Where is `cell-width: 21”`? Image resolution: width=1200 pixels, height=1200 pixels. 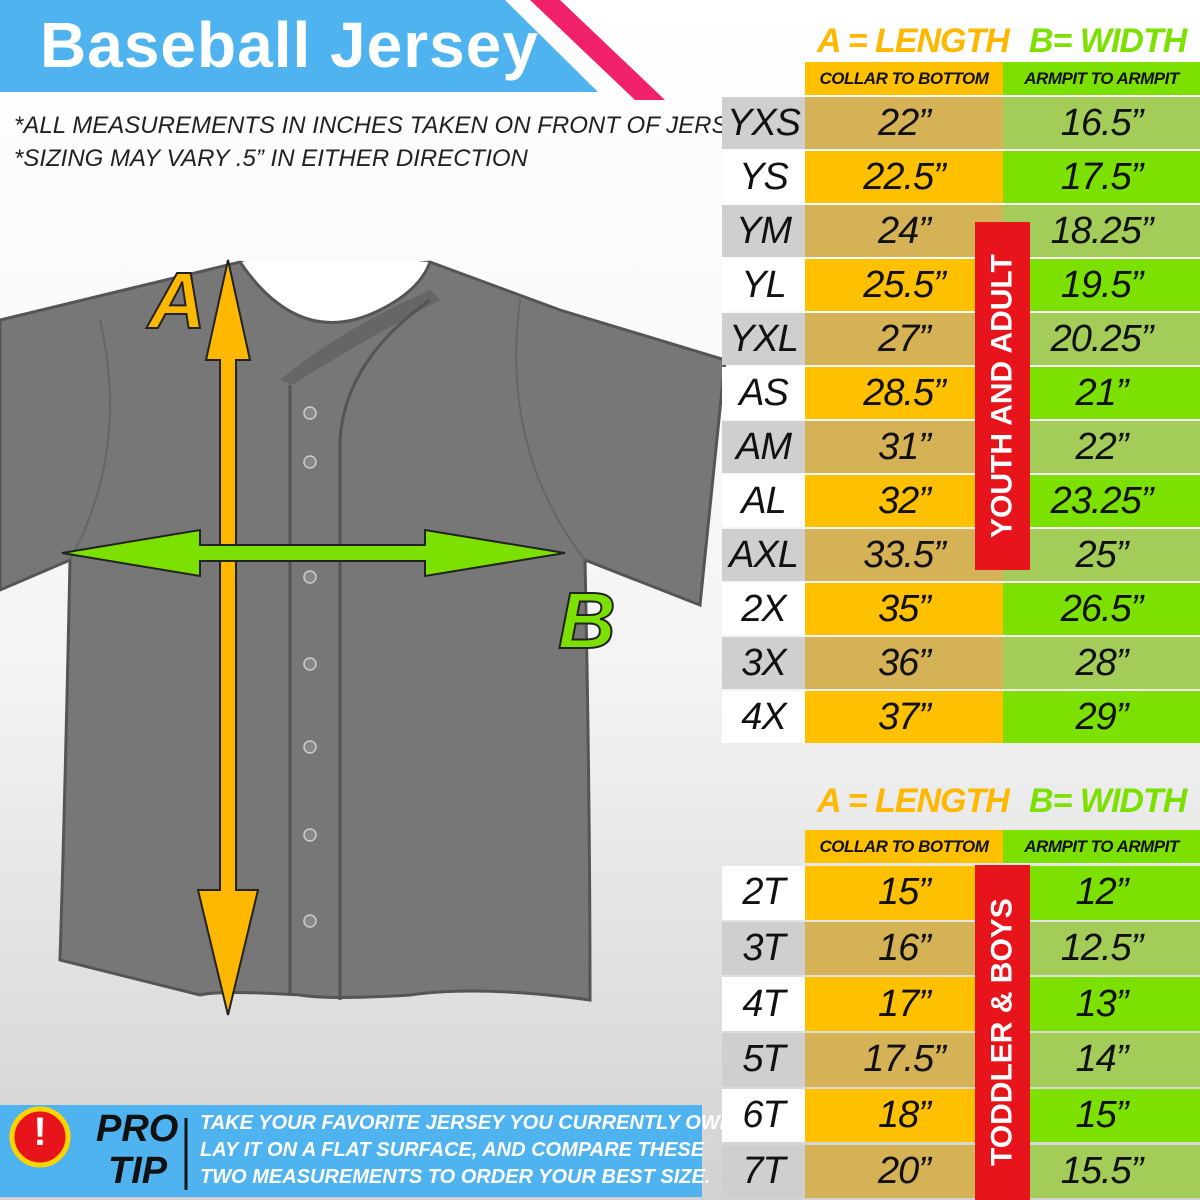
cell-width: 21” is located at coordinates (1101, 393).